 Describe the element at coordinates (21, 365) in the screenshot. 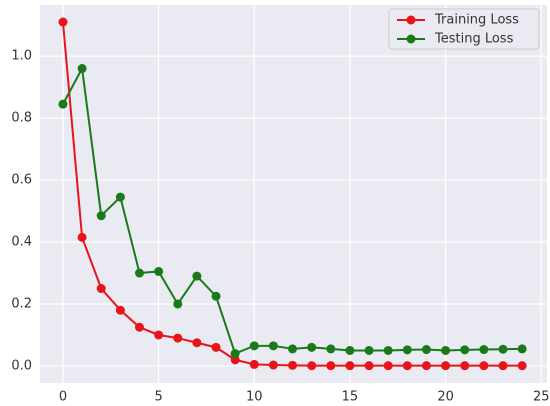

I see `y-tick-label: 0.0` at that location.